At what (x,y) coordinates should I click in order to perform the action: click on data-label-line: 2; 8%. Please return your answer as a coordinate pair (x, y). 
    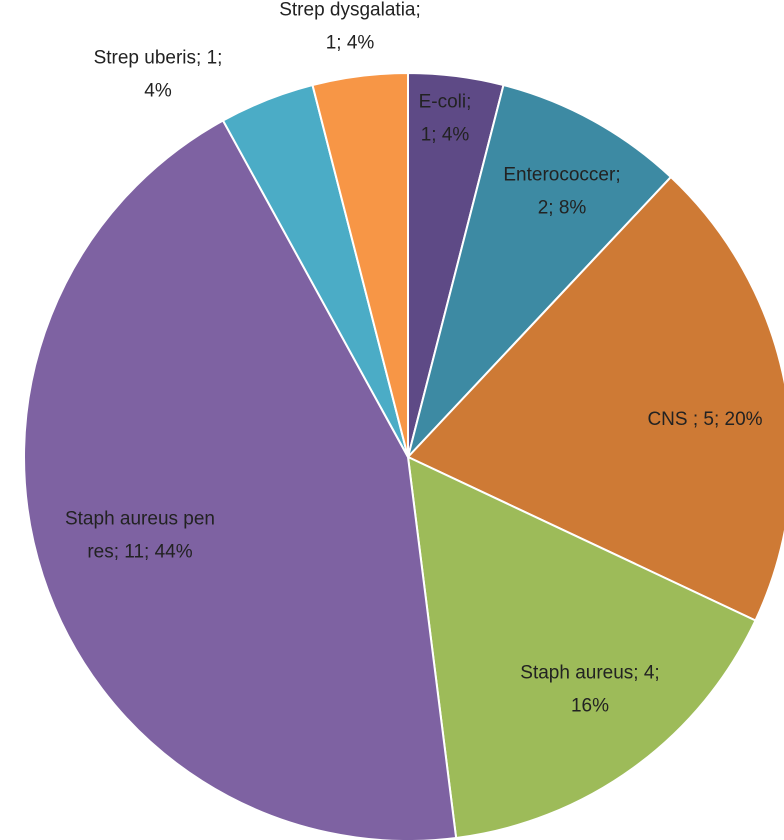
    Looking at the image, I should click on (562, 208).